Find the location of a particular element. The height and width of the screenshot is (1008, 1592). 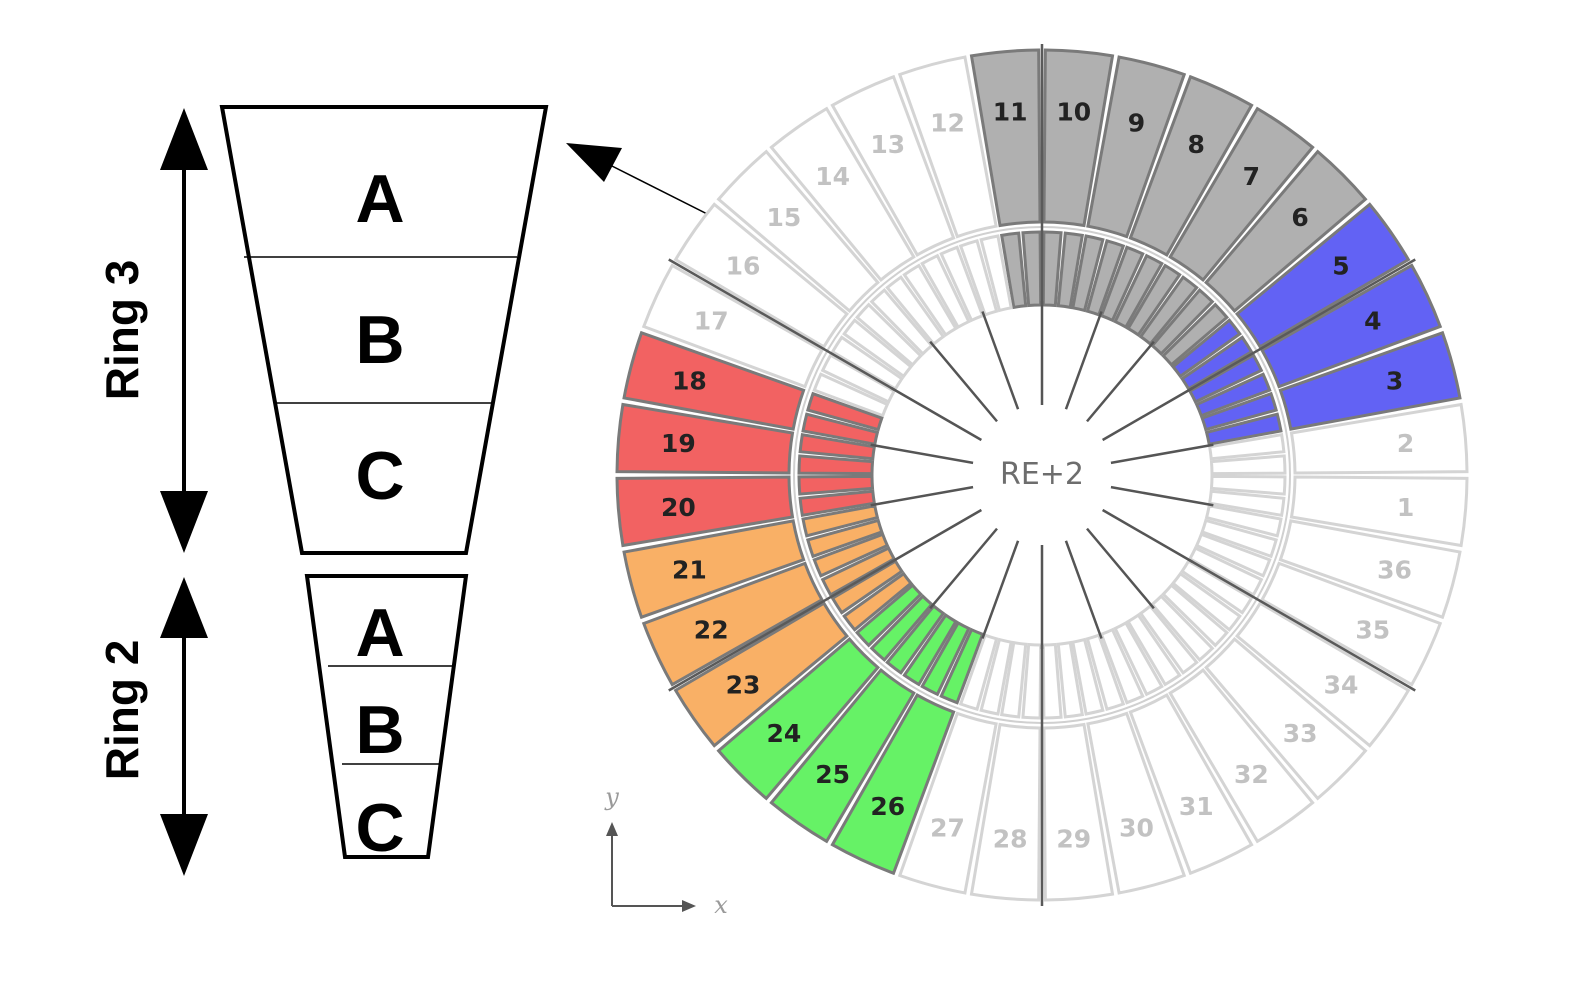

sector-4-inner-a is located at coordinates (1233, 395).